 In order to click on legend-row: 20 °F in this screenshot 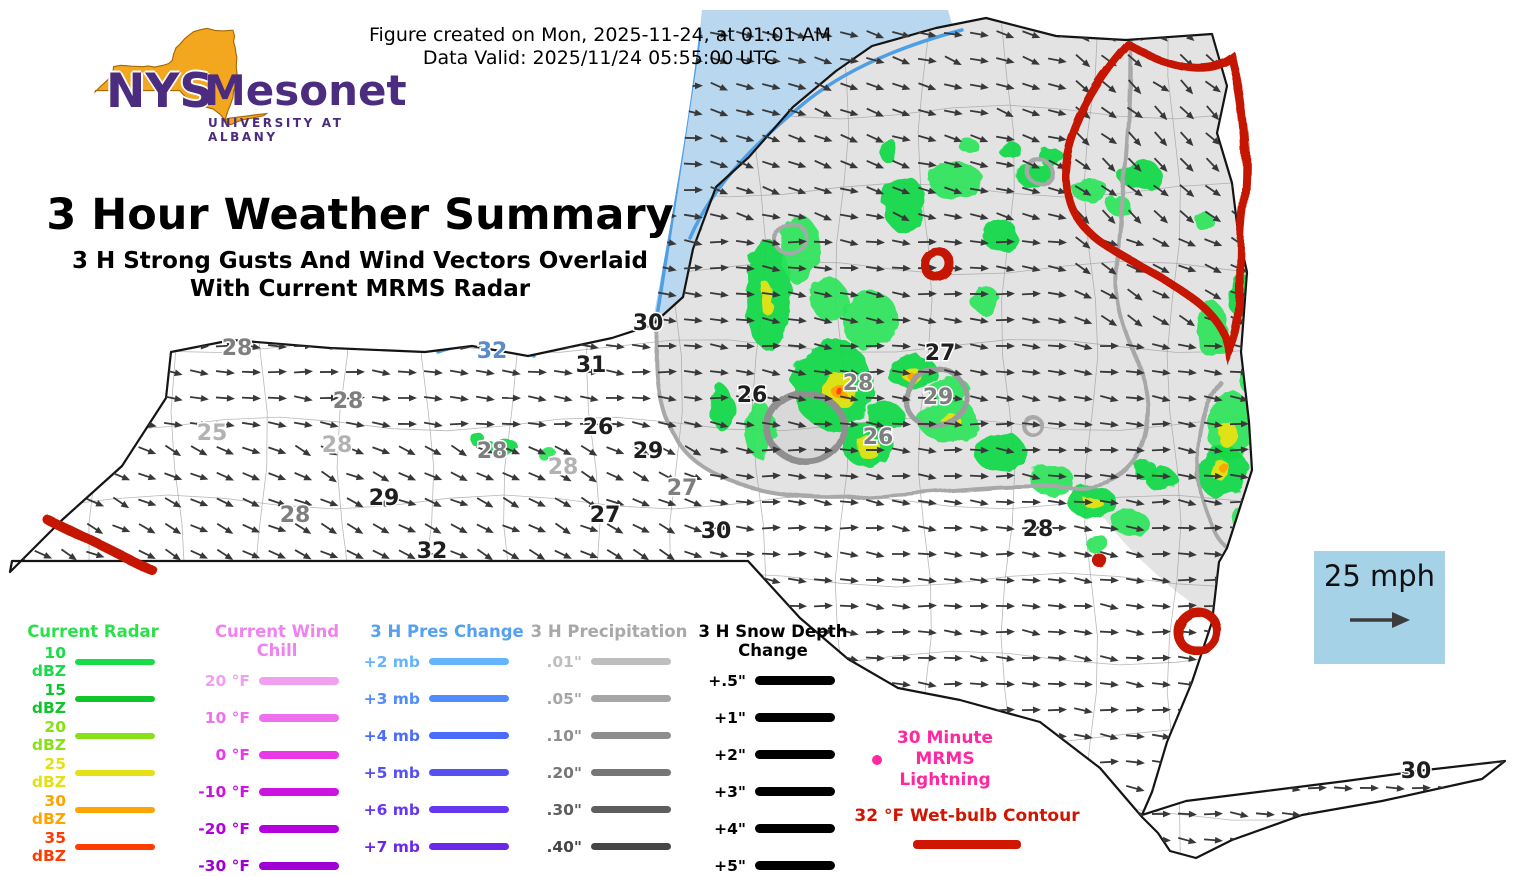, I will do `click(277, 680)`.